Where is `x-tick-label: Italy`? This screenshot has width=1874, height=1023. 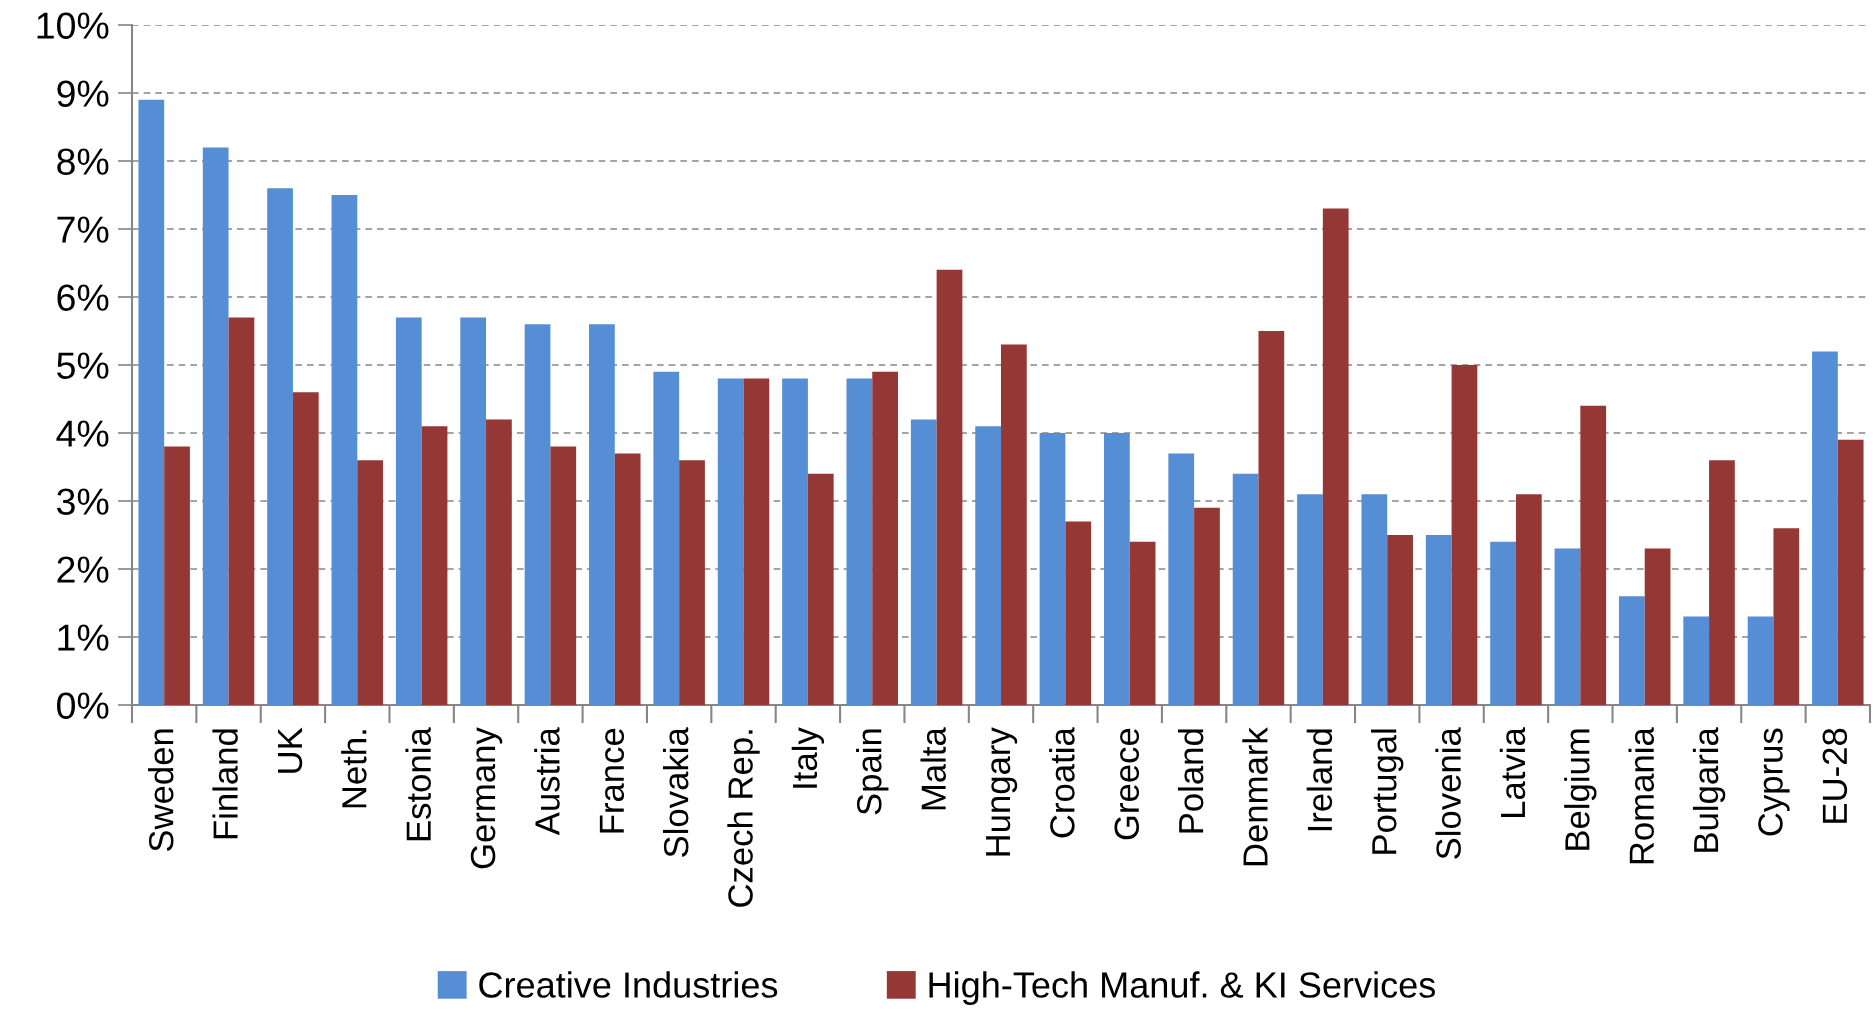 x-tick-label: Italy is located at coordinates (808, 757).